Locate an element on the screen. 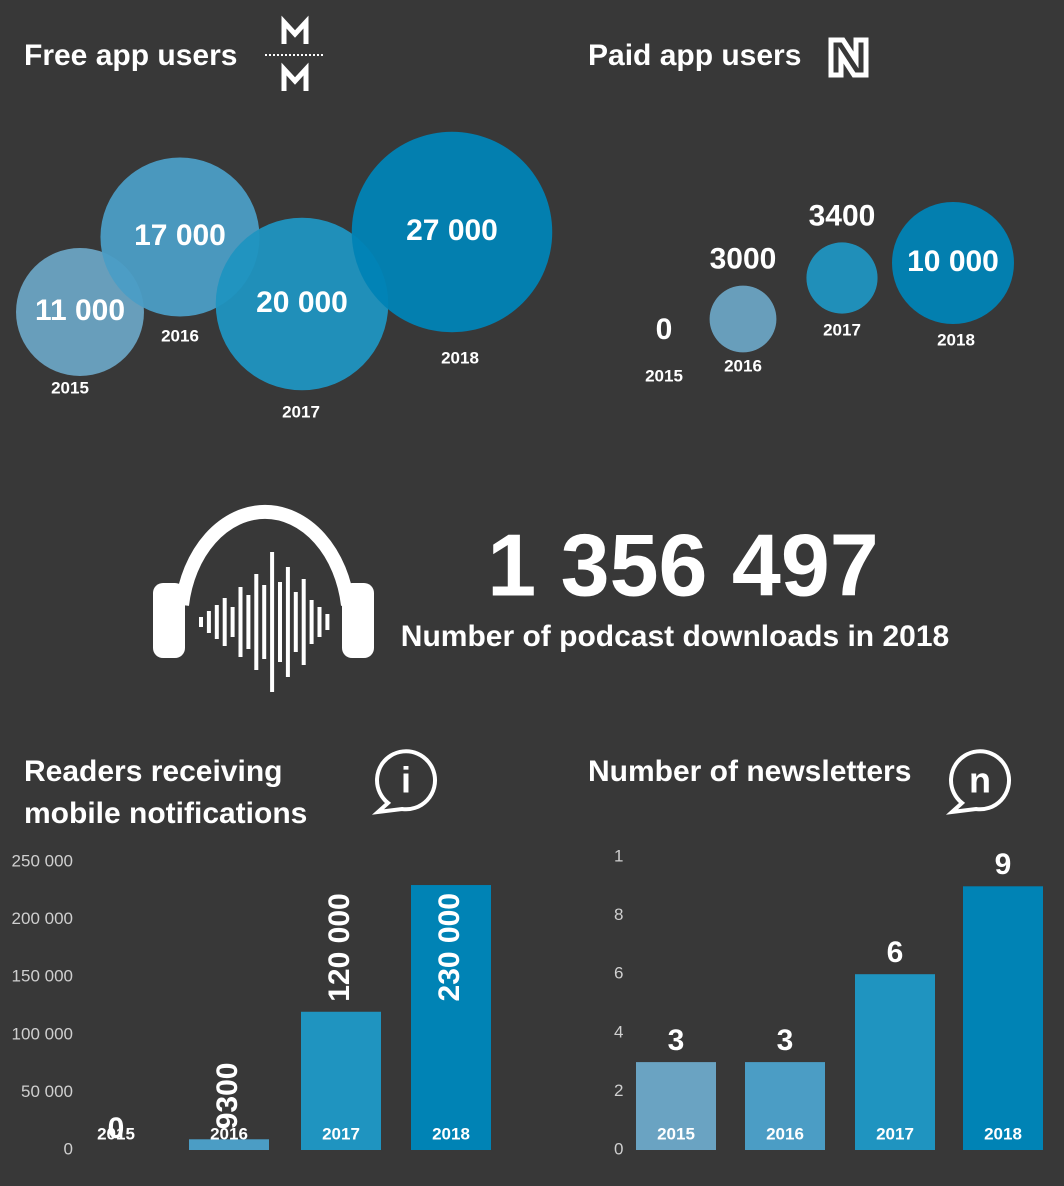 The width and height of the screenshot is (1064, 1186). speech-icon is located at coordinates (691, 782).